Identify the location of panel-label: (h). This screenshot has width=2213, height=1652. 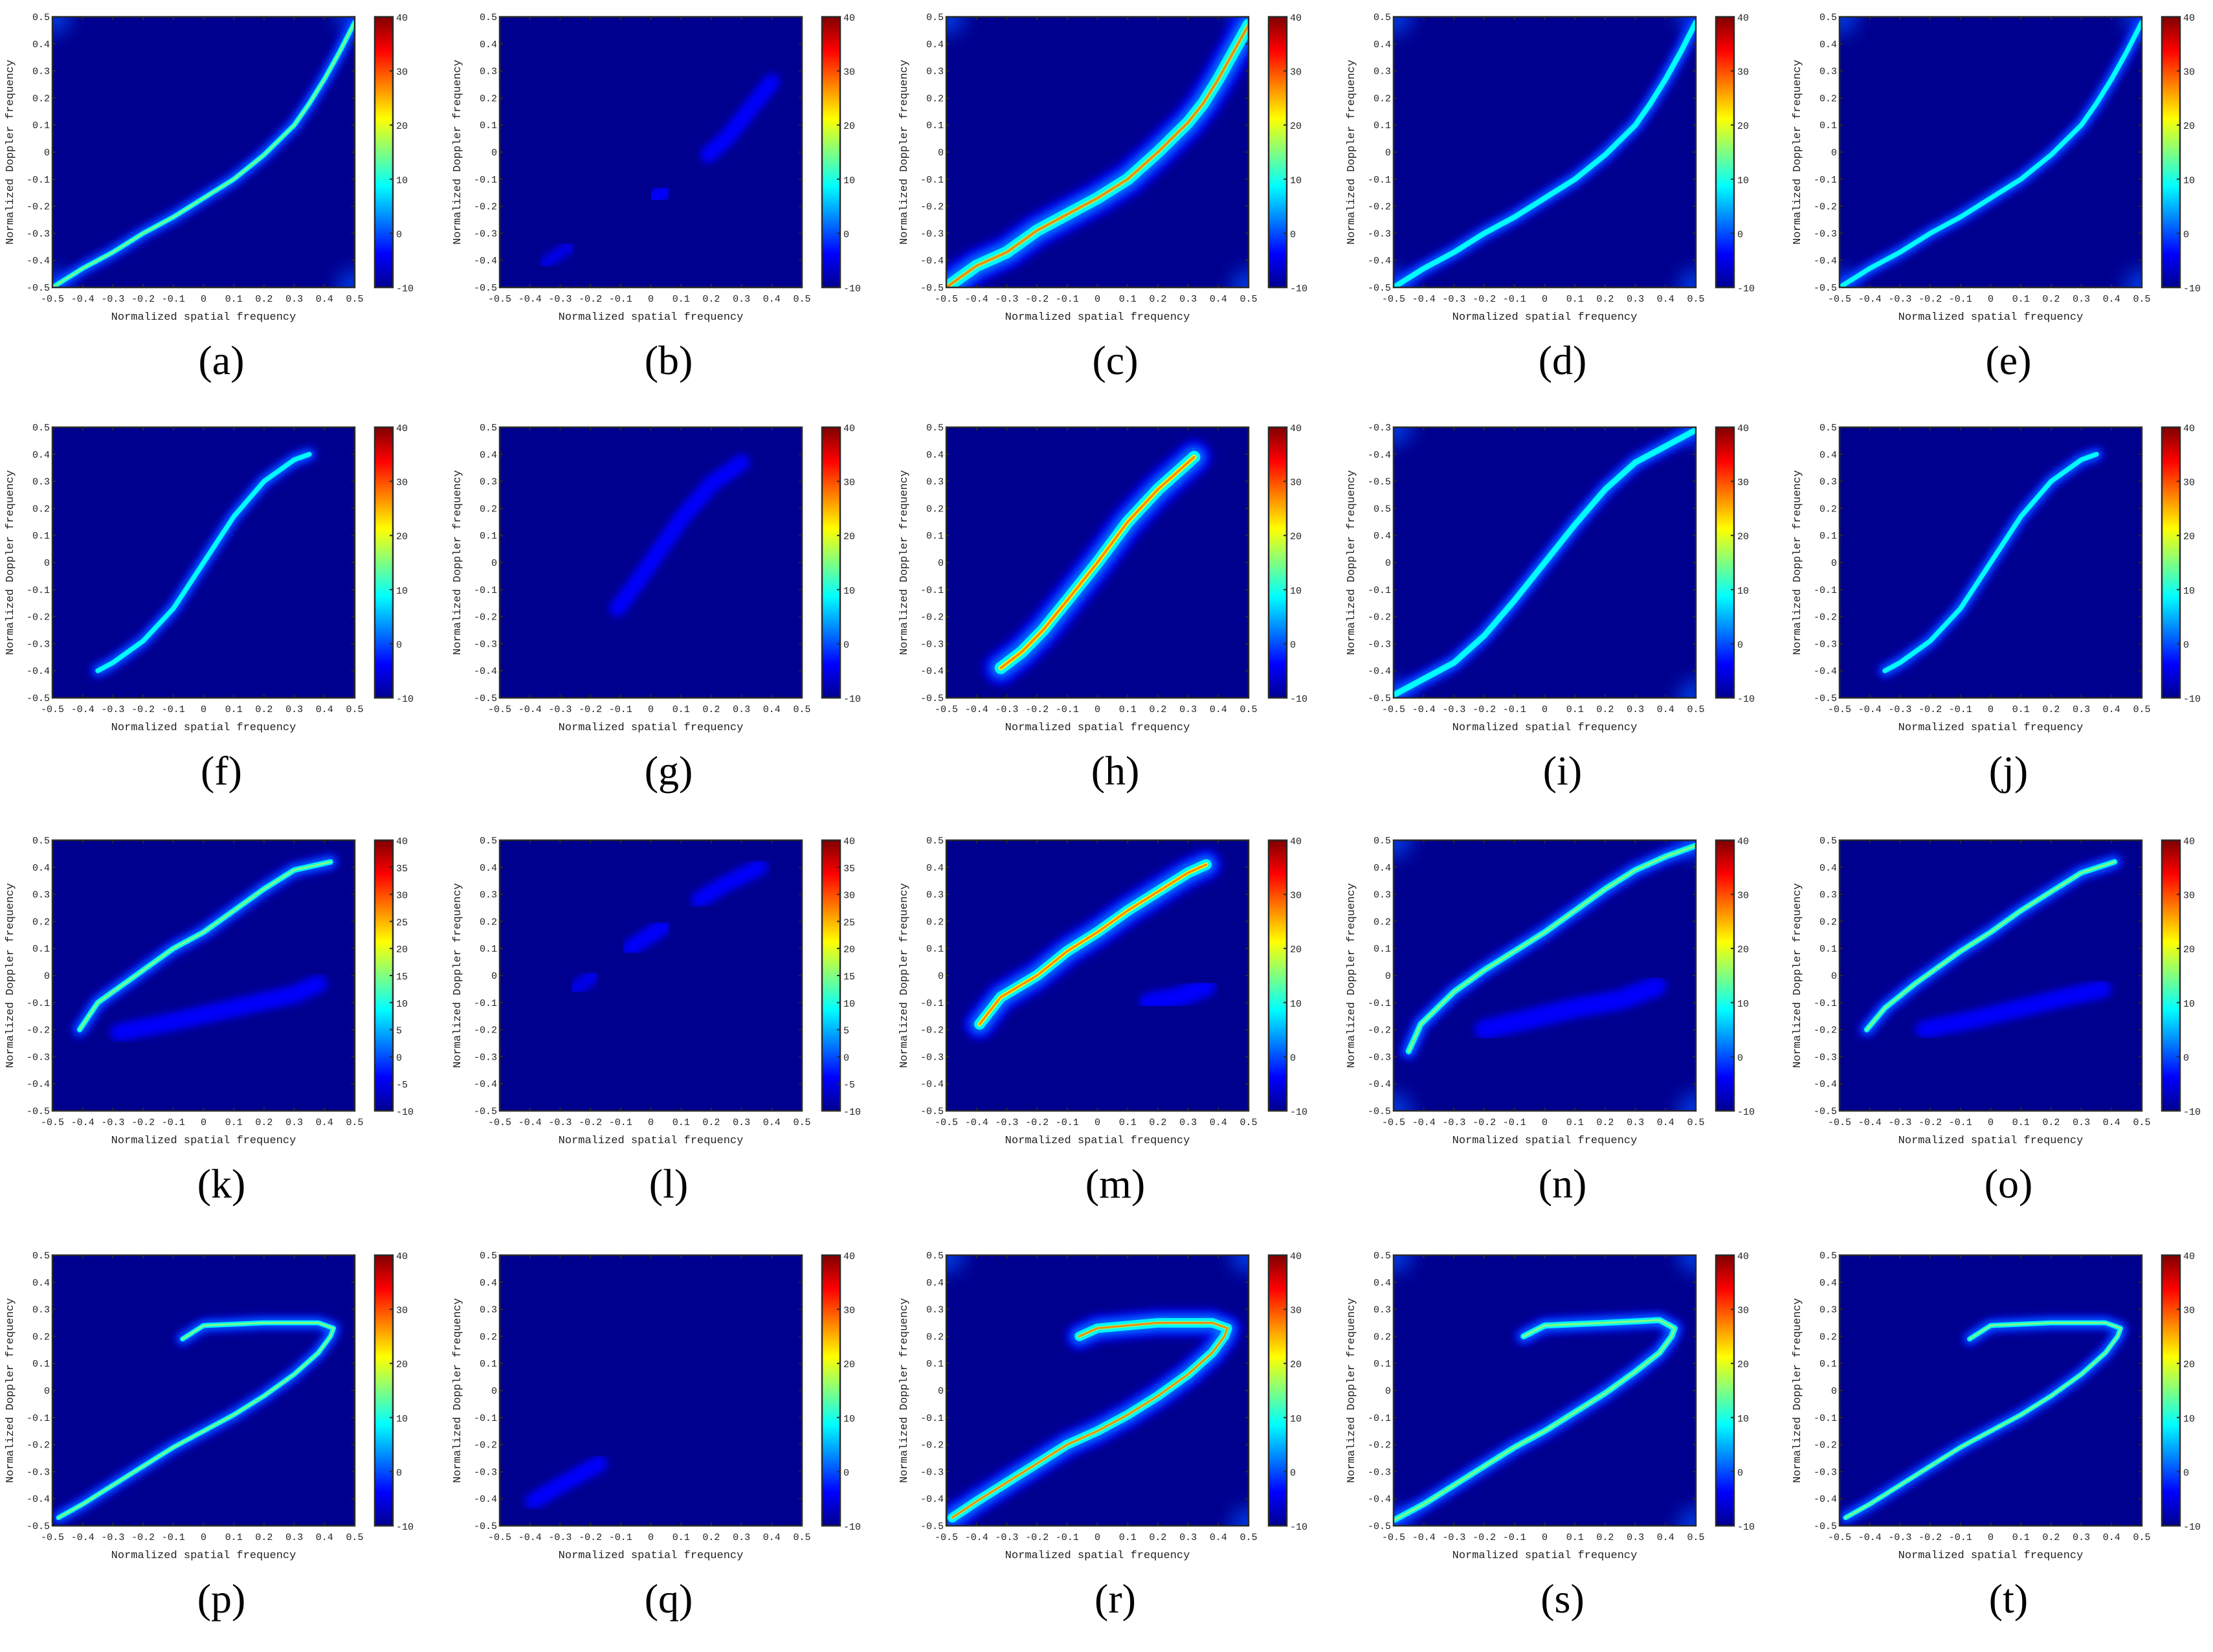
(1116, 771).